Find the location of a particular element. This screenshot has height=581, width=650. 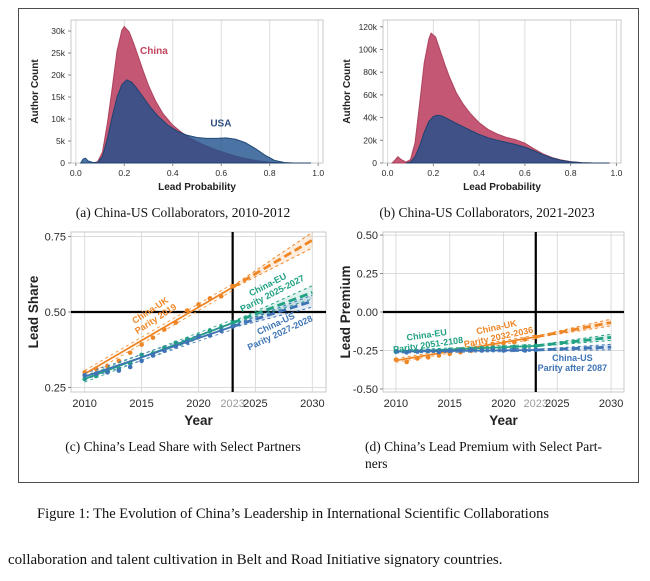

svg-text: 0.75 is located at coordinates (55, 238).